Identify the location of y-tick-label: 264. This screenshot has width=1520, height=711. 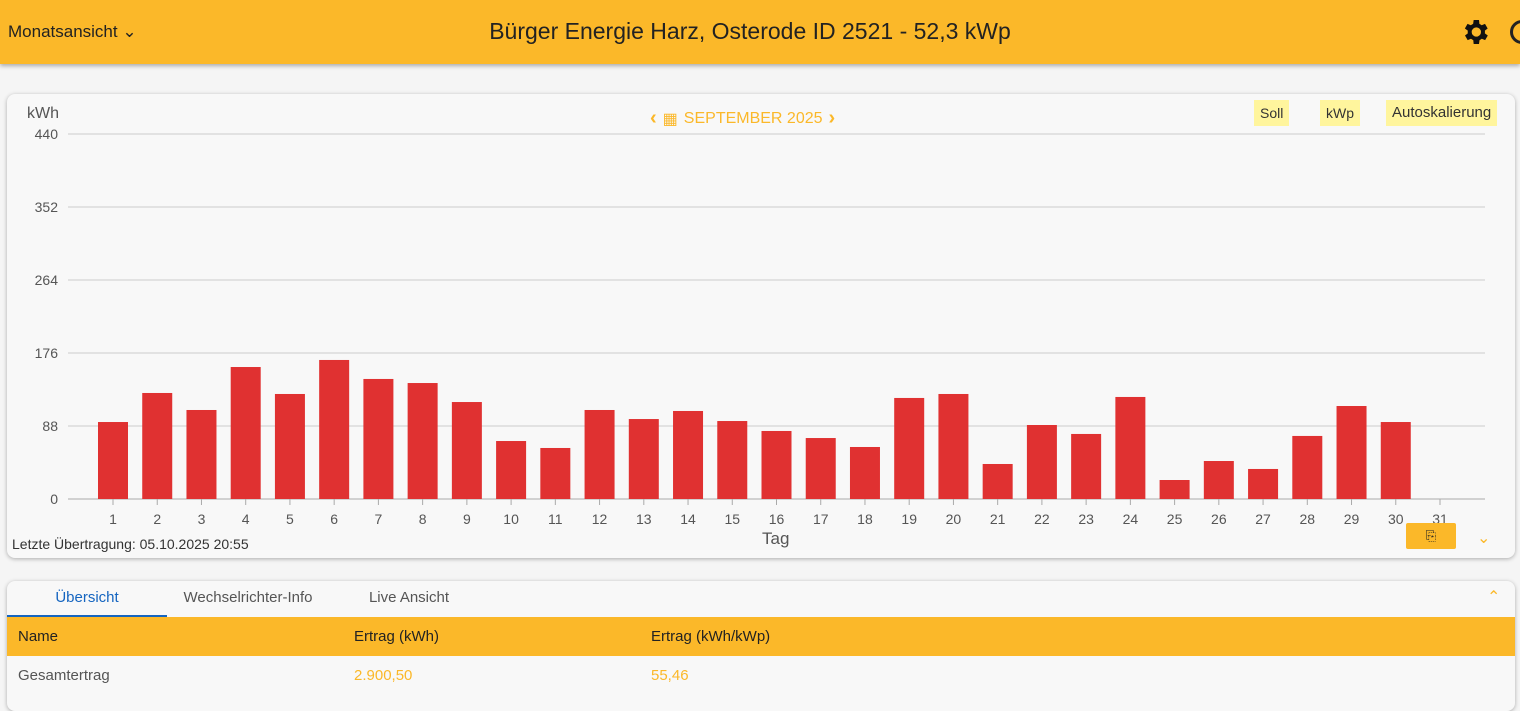
(47, 280).